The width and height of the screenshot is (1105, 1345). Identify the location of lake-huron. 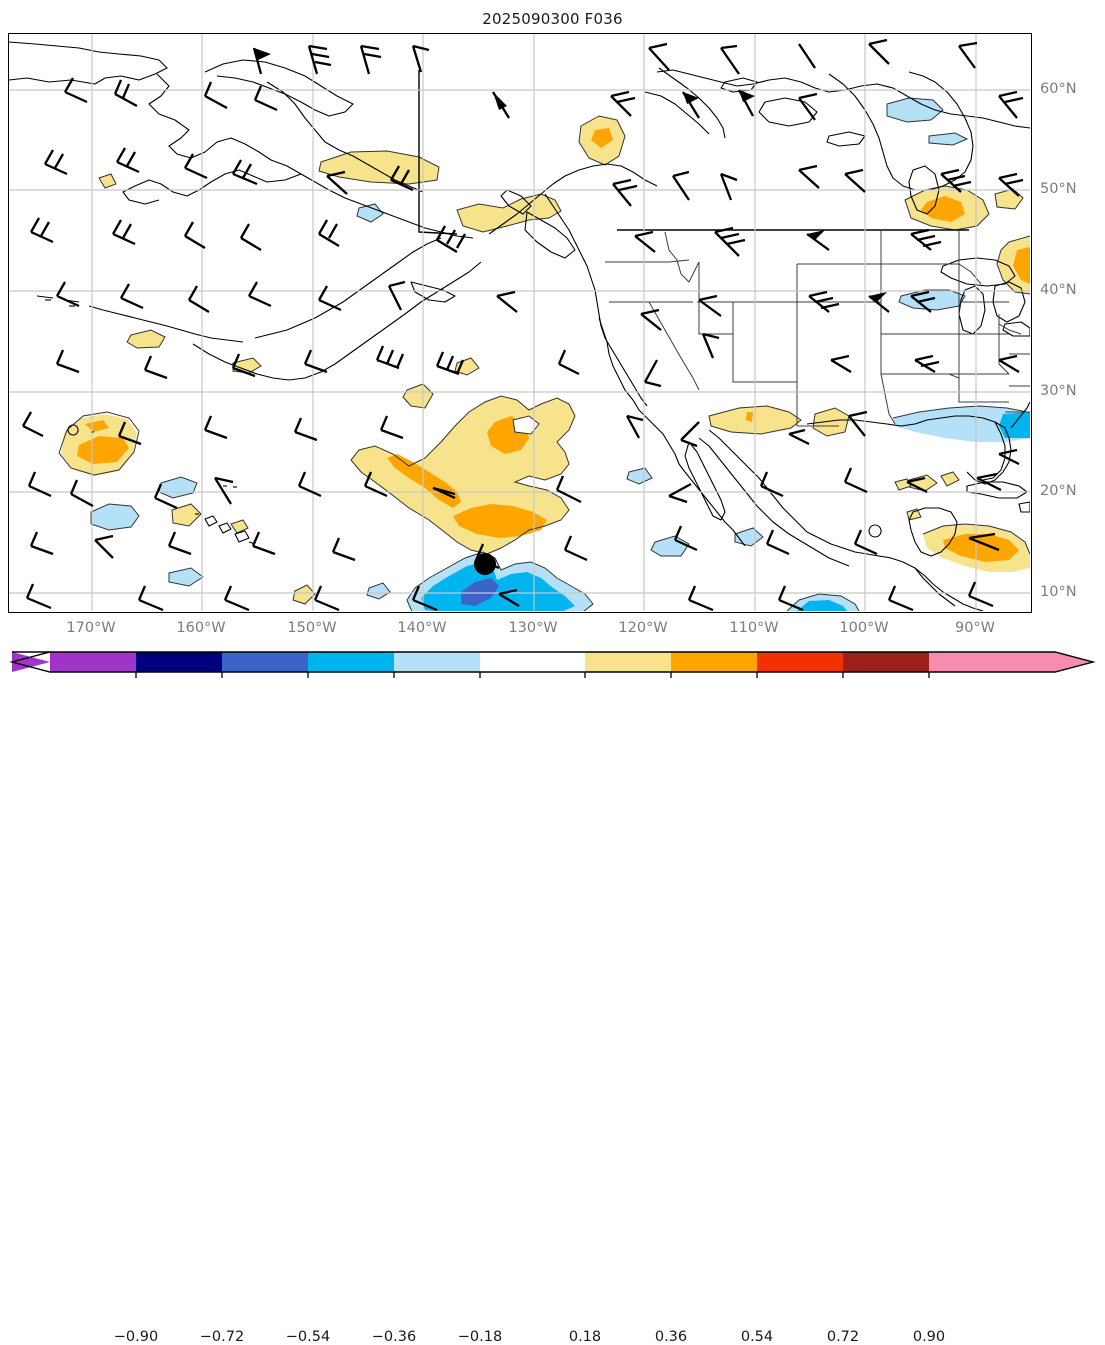
(1009, 302).